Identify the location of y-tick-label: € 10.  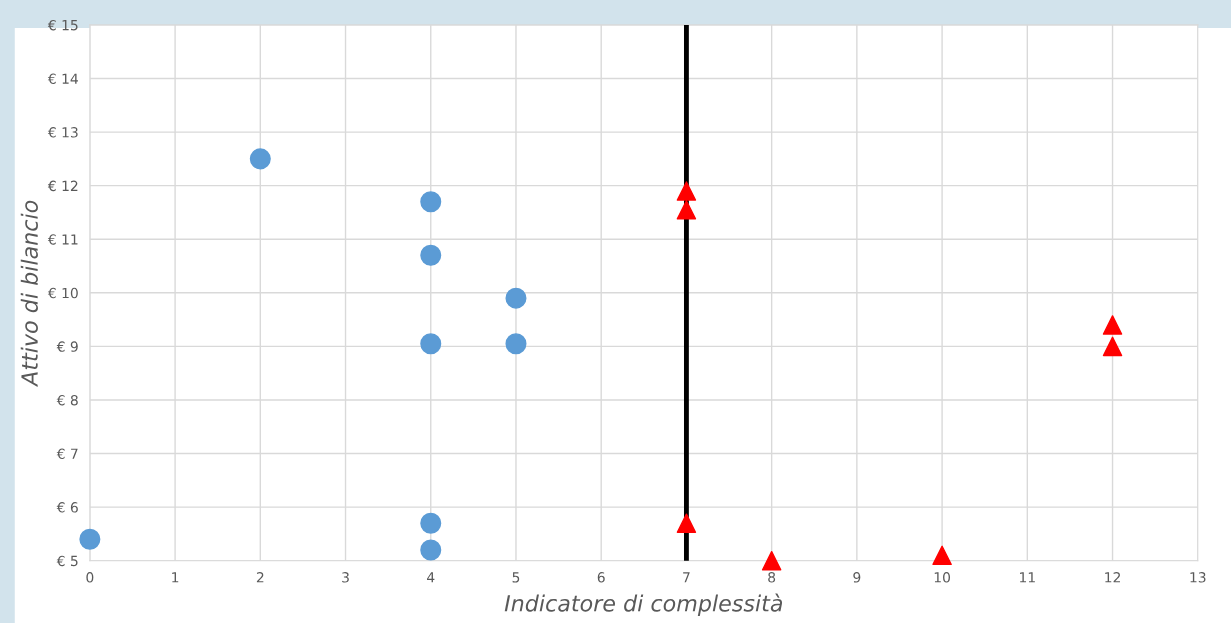
(62, 293).